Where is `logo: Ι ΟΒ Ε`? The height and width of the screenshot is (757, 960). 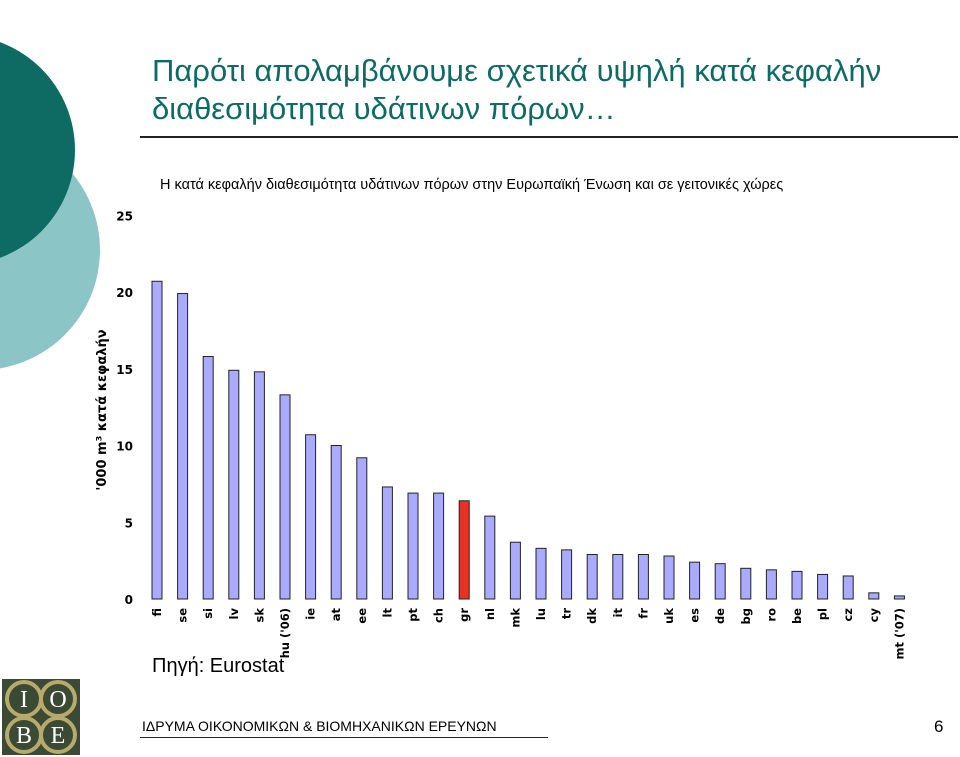 logo: Ι ΟΒ Ε is located at coordinates (41, 717).